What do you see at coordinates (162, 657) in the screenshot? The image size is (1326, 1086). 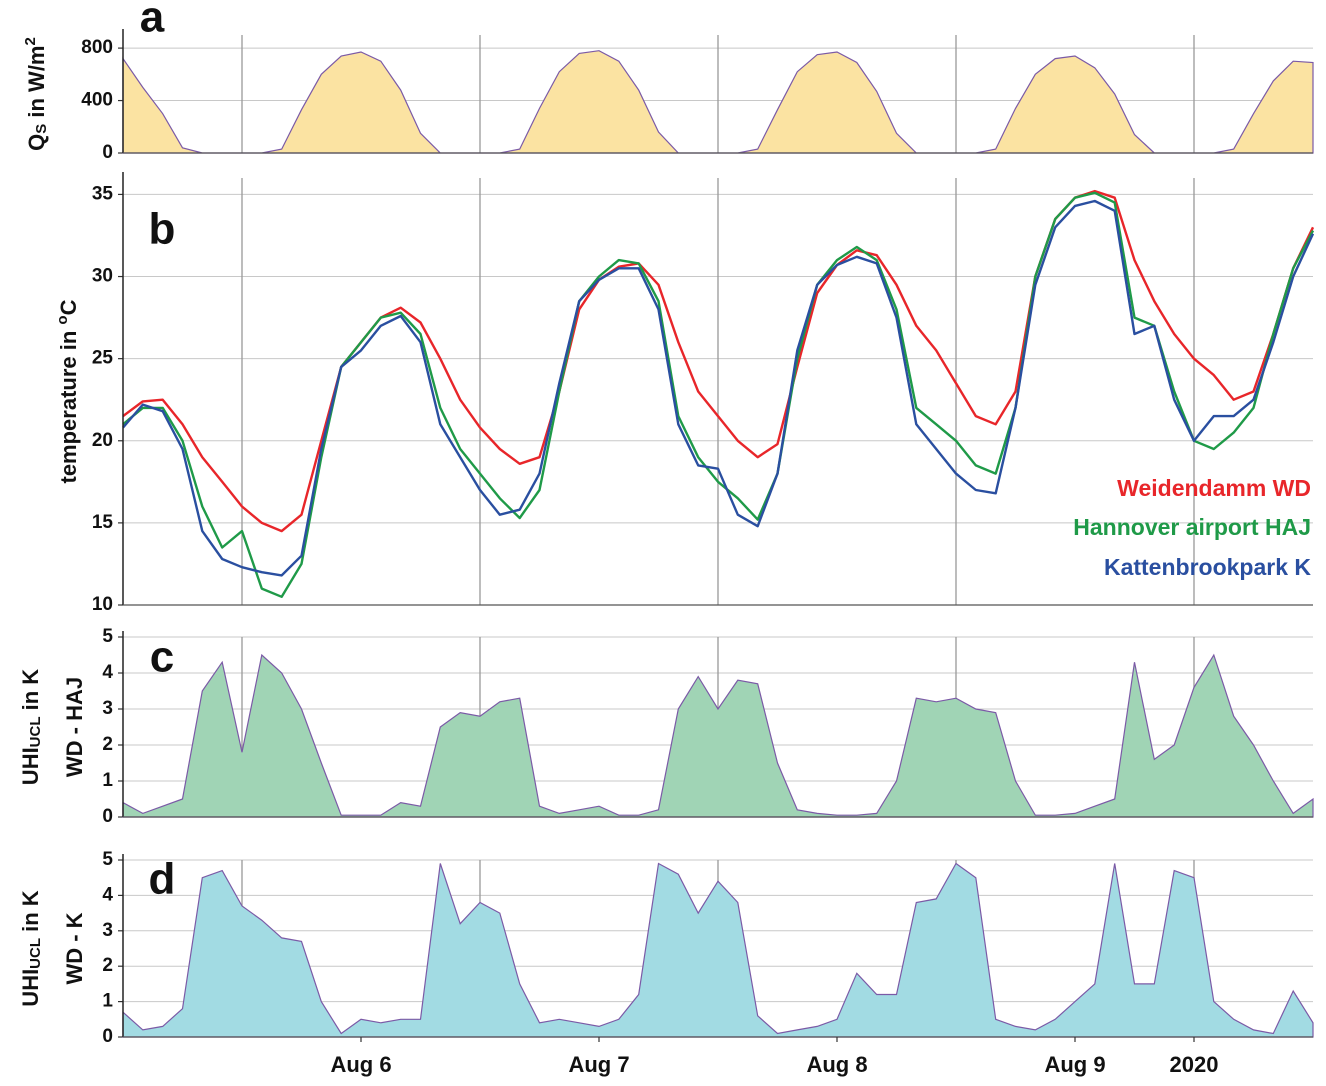 I see `panel-label: c` at bounding box center [162, 657].